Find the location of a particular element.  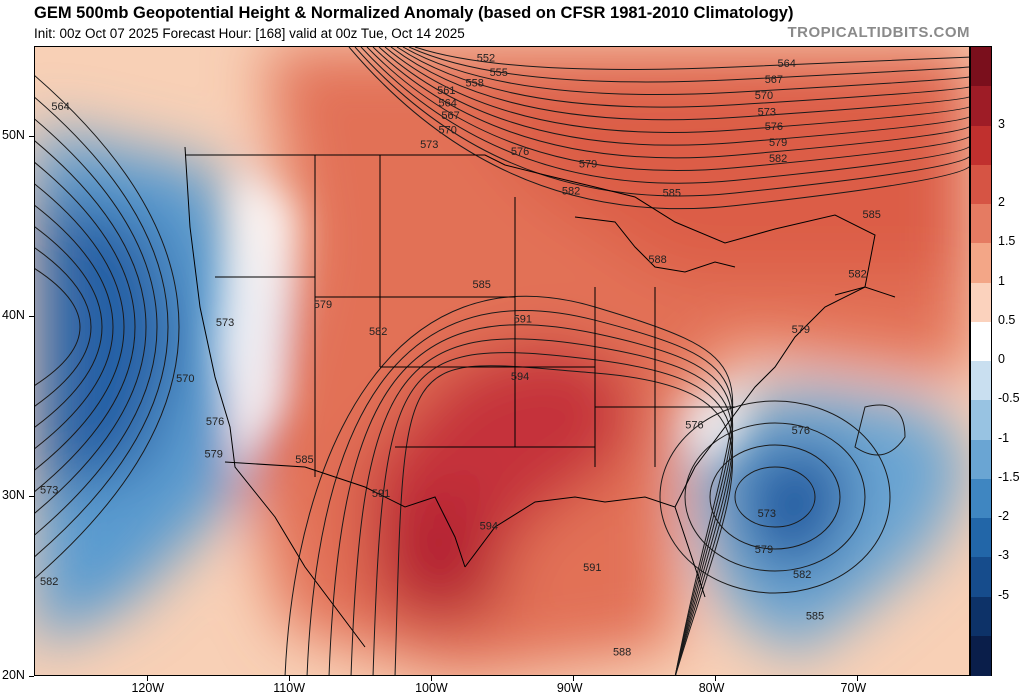

contour-label: 567 is located at coordinates (450, 116).